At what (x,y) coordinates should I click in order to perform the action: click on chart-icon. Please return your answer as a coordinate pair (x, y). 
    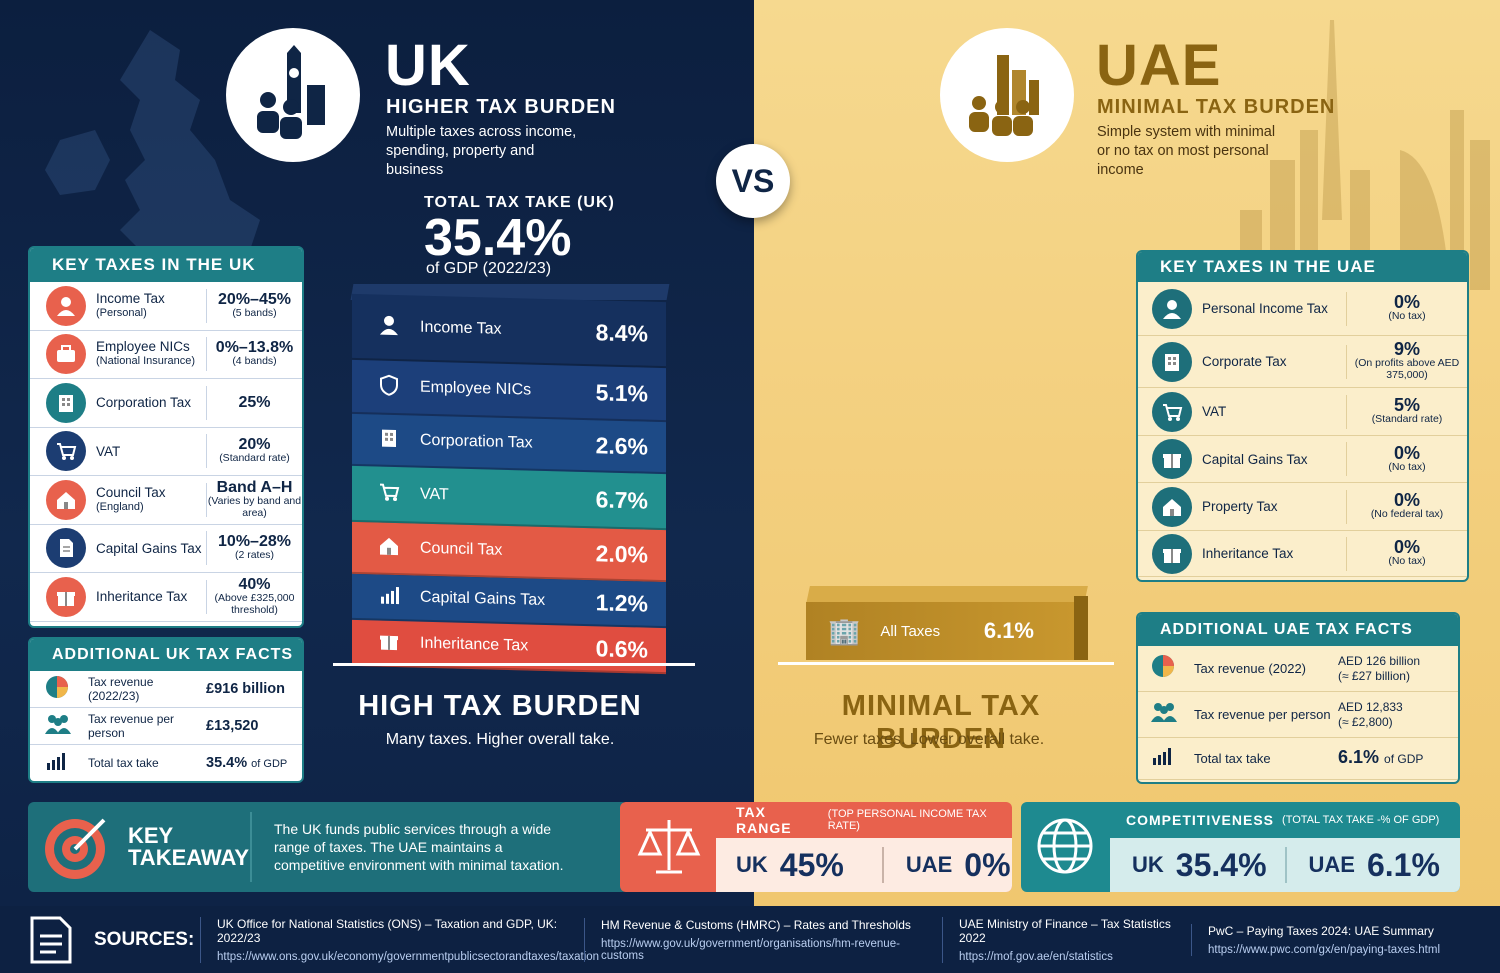
    Looking at the image, I should click on (1172, 758).